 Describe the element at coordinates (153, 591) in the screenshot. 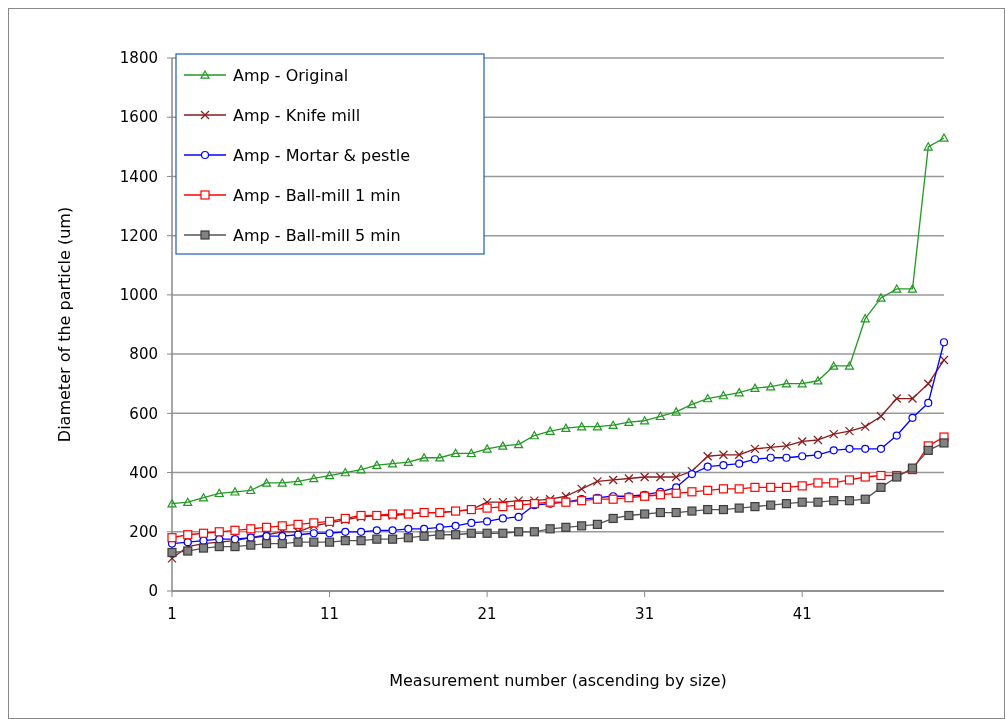

I see `y-tick-label: 0` at that location.